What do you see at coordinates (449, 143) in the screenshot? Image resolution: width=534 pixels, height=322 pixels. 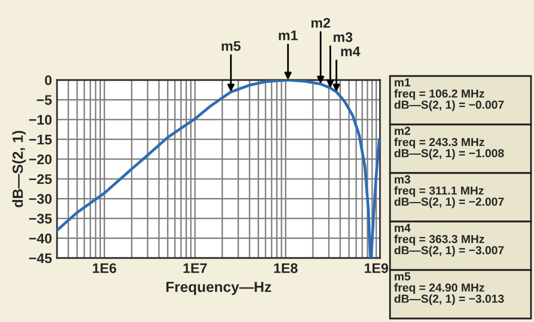 I see `text: m2 freq = 243.3 MHz dB—S(2, 1) = −1.008` at bounding box center [449, 143].